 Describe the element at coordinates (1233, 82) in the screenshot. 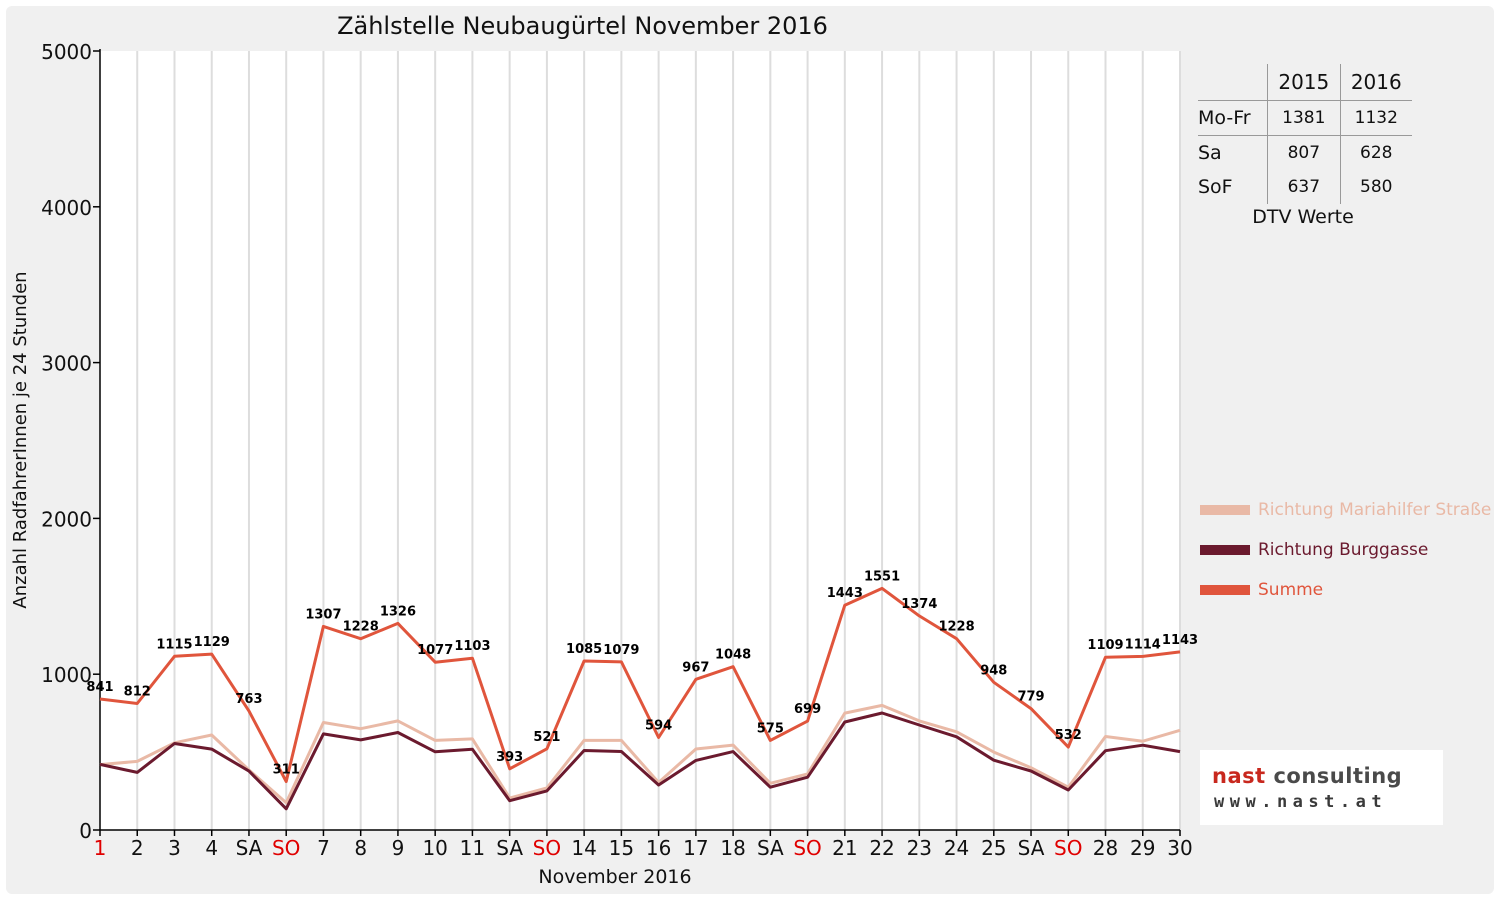

I see `dtv-header-empty` at that location.